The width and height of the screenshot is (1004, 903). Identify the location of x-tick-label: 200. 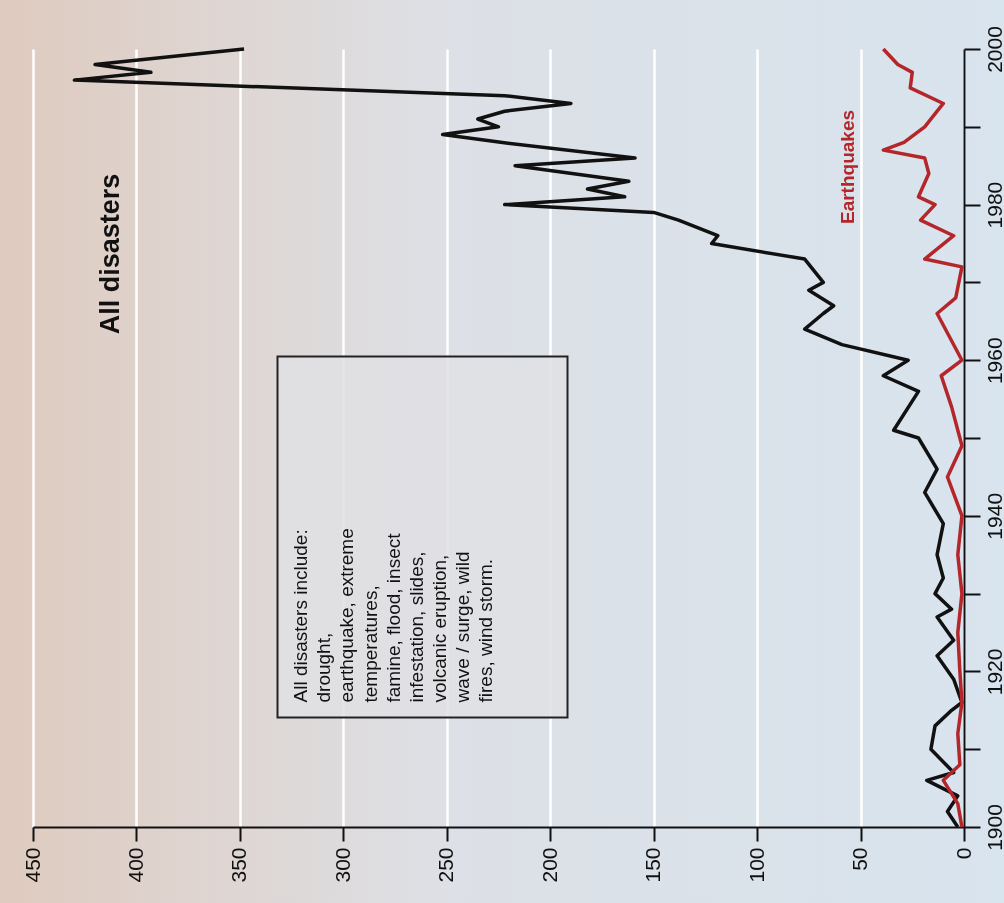
(549, 865).